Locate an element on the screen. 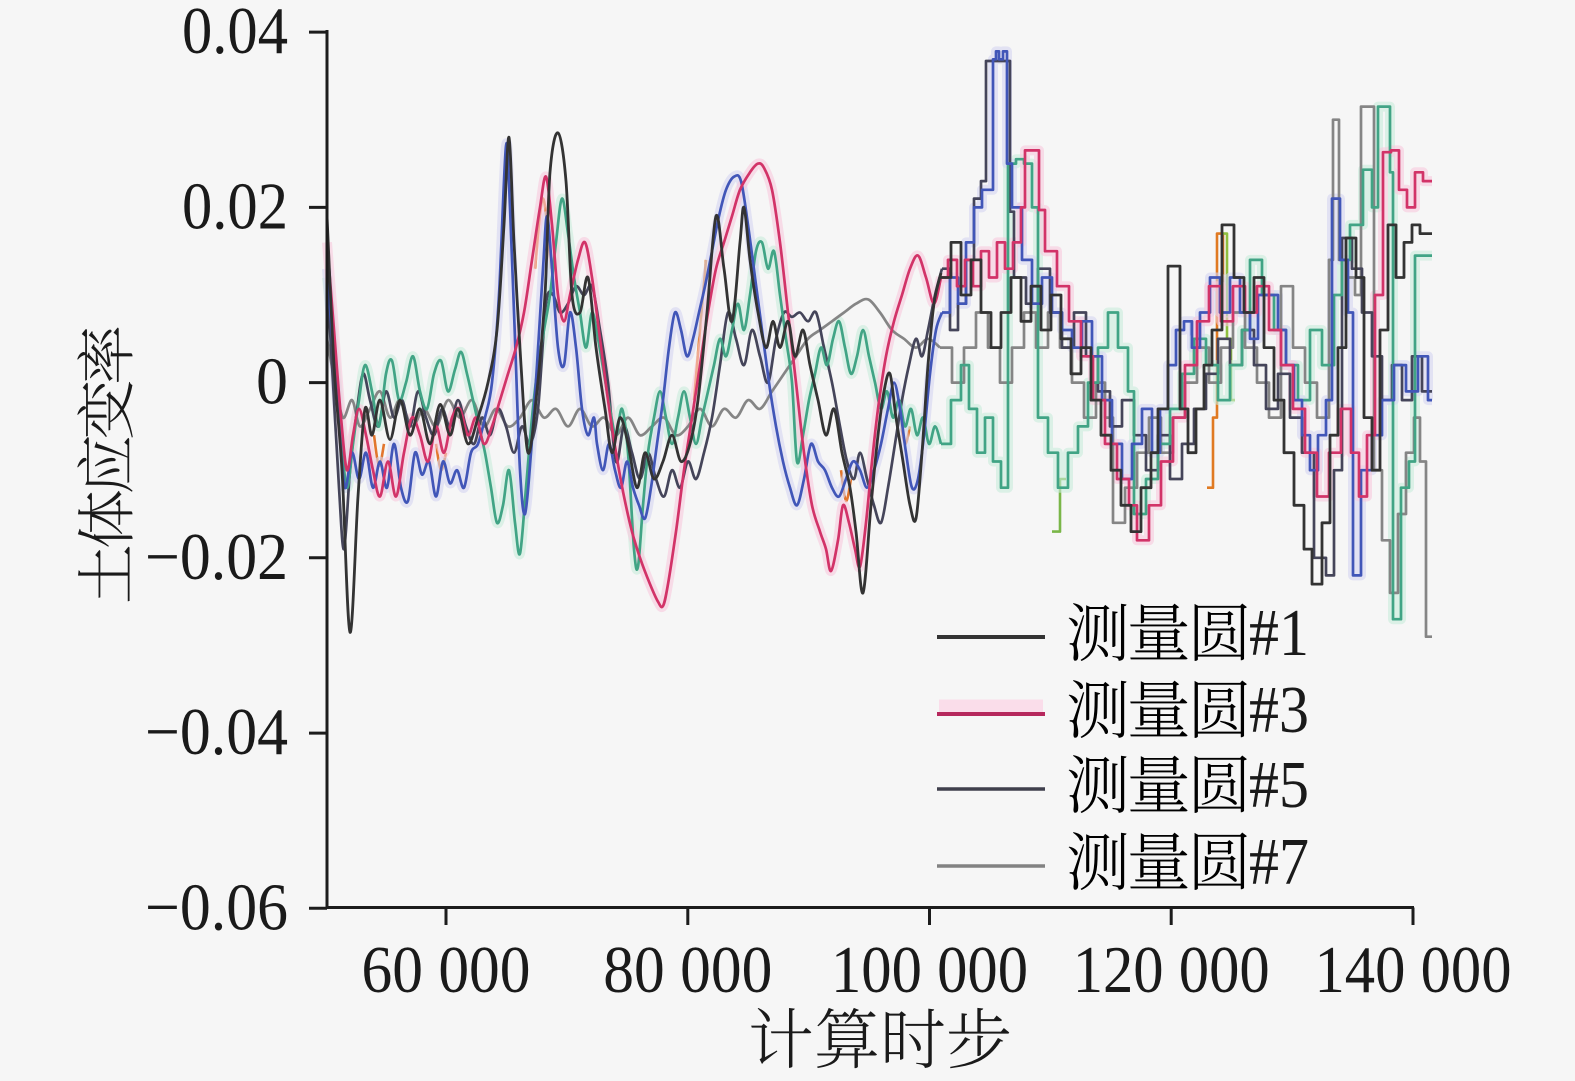 The image size is (1575, 1081). svg-text: 100 000 is located at coordinates (929, 970).